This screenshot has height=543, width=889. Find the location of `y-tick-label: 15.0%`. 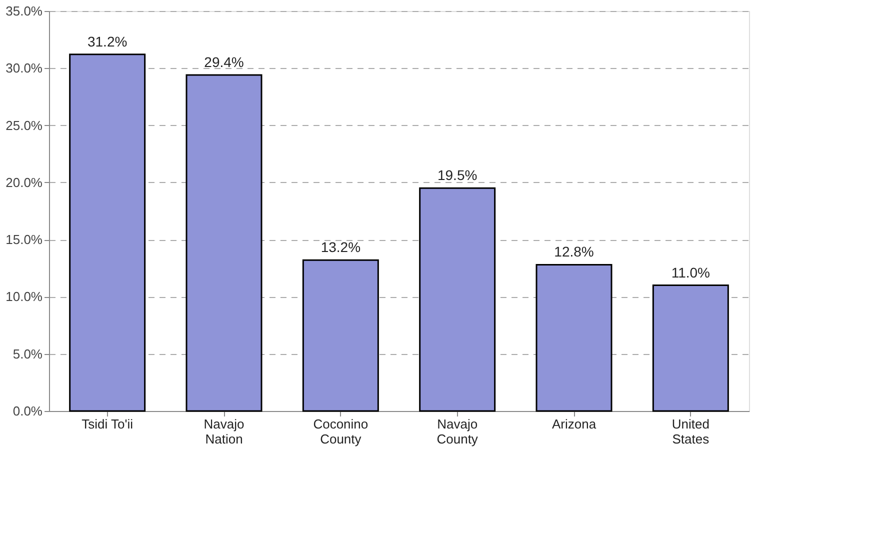

y-tick-label: 15.0% is located at coordinates (24, 240).